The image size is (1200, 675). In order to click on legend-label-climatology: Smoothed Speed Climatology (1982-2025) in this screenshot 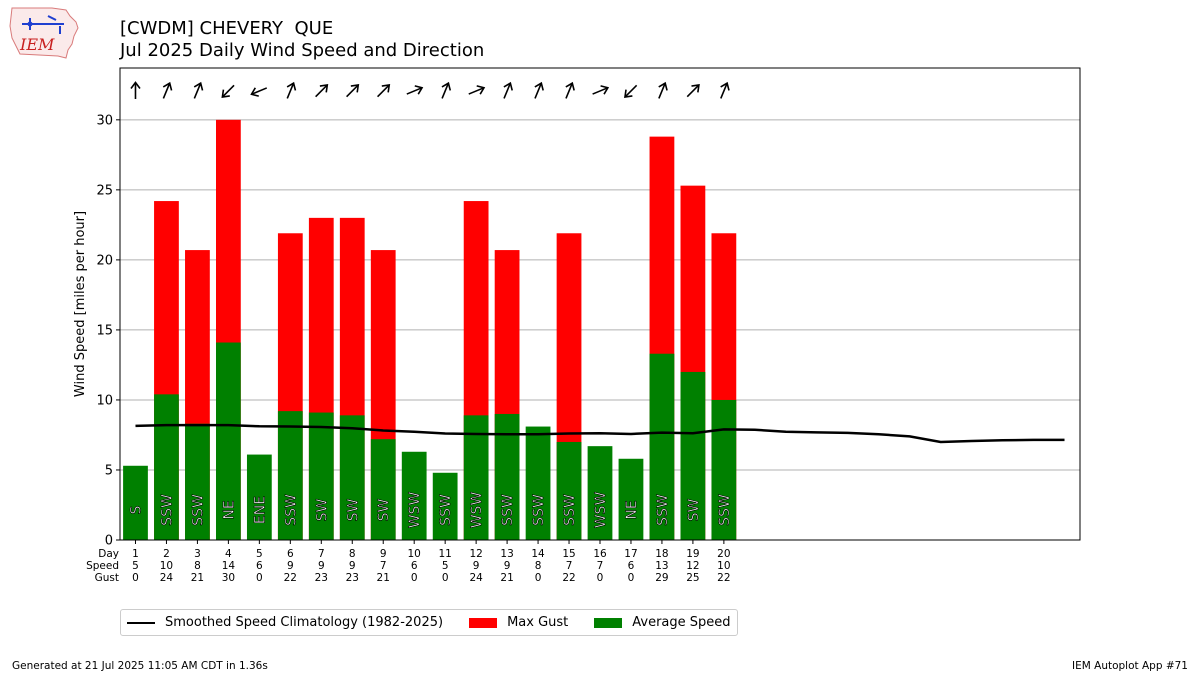, I will do `click(304, 622)`.